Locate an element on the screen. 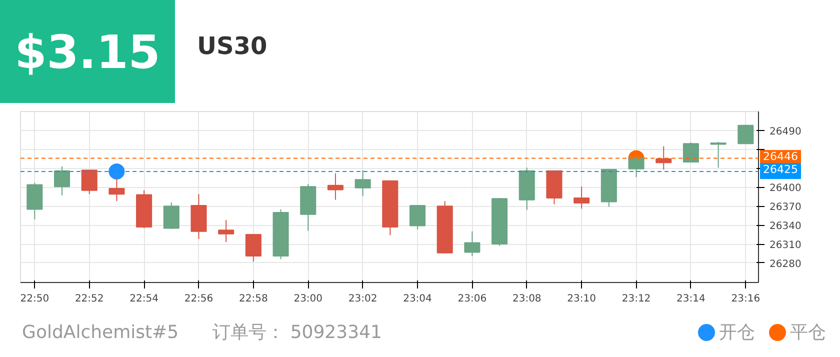  chart-subtitle: US30 is located at coordinates (232, 46).